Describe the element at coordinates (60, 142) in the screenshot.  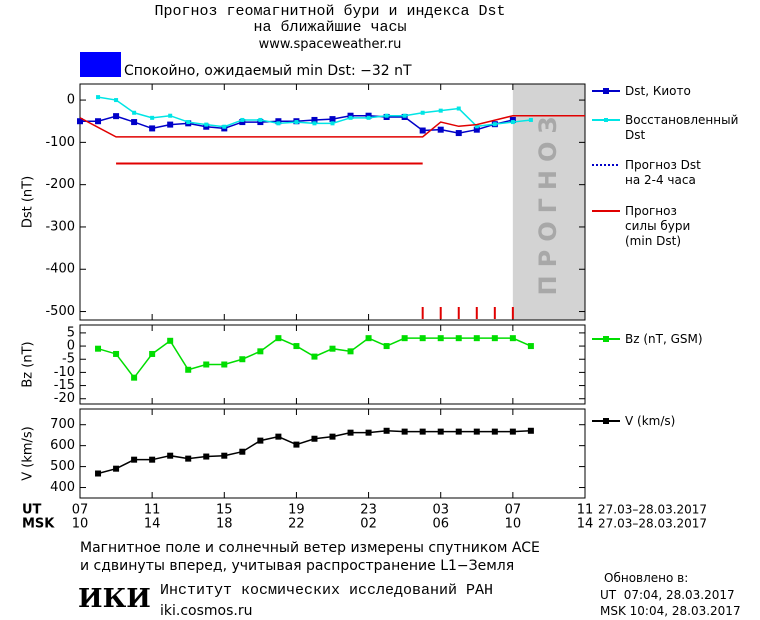
I see `y-tick-label: -100` at that location.